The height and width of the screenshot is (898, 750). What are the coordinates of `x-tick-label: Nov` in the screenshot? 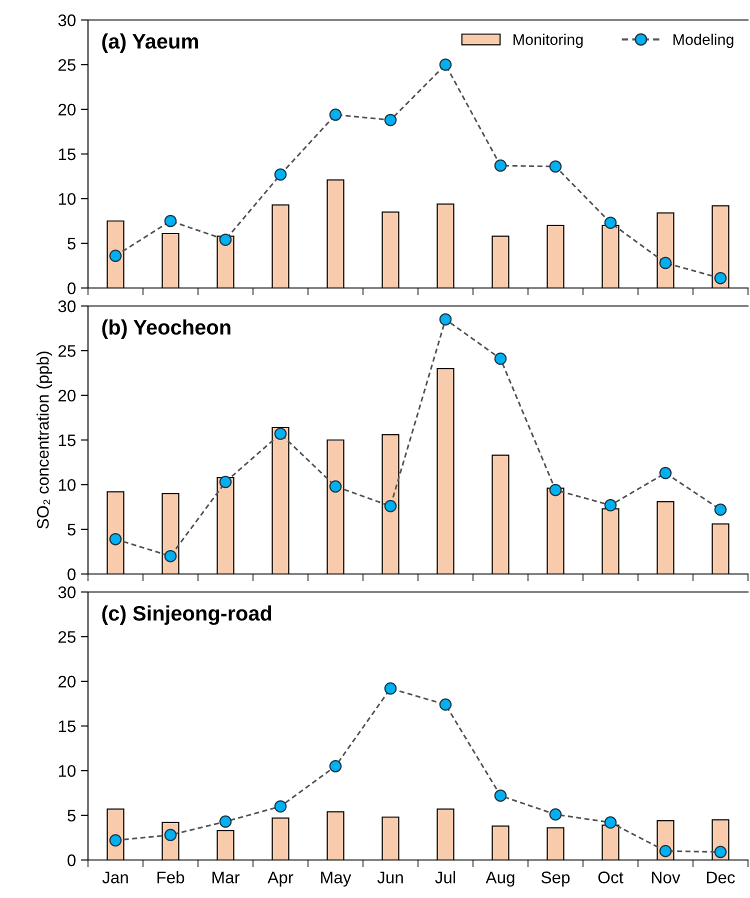 It's located at (666, 878).